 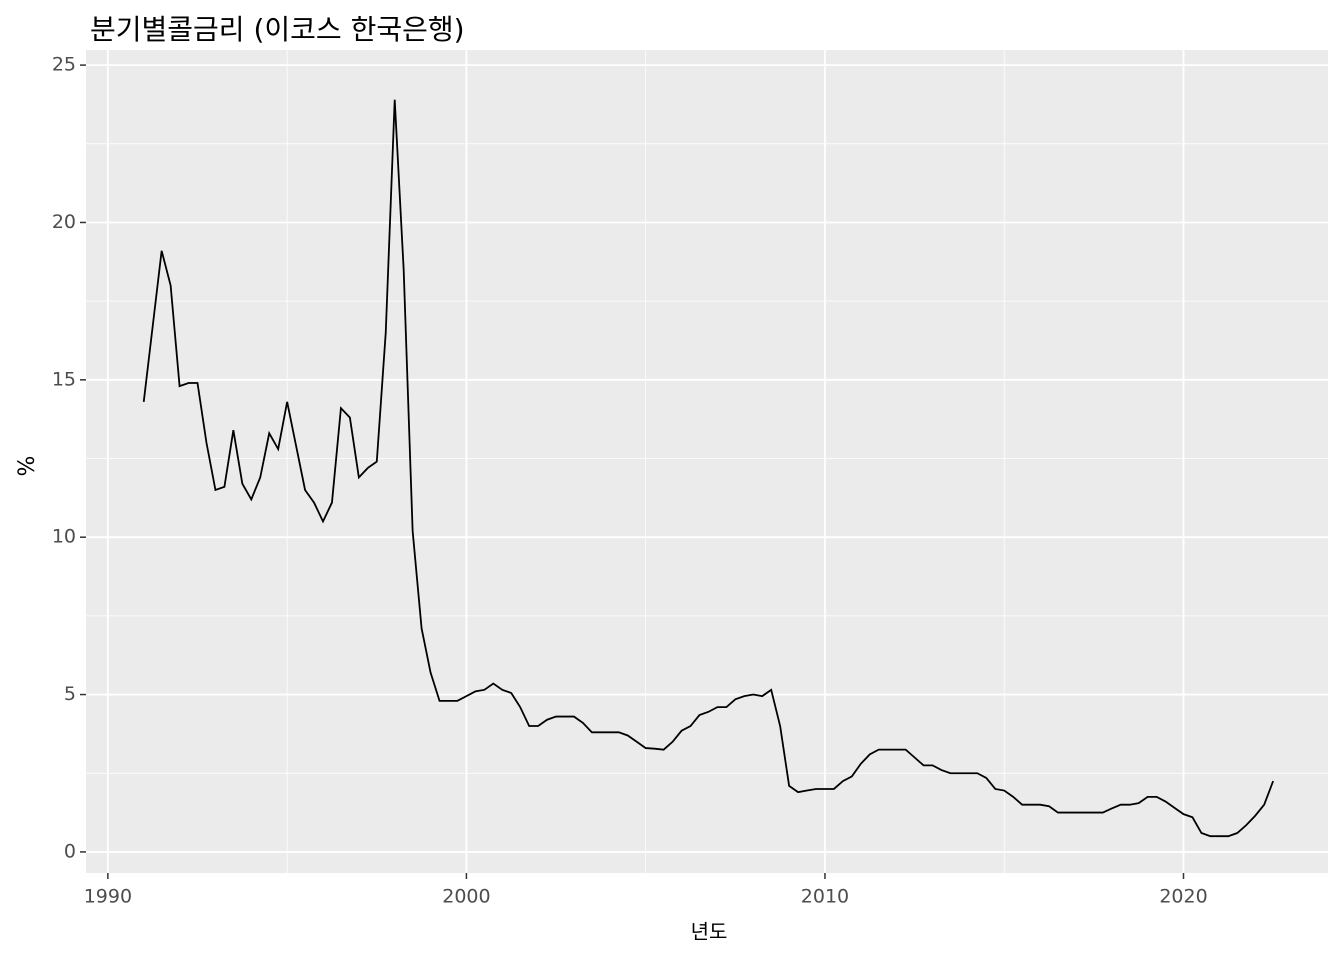 I want to click on x-axis-label: 년도, so click(x=709, y=932).